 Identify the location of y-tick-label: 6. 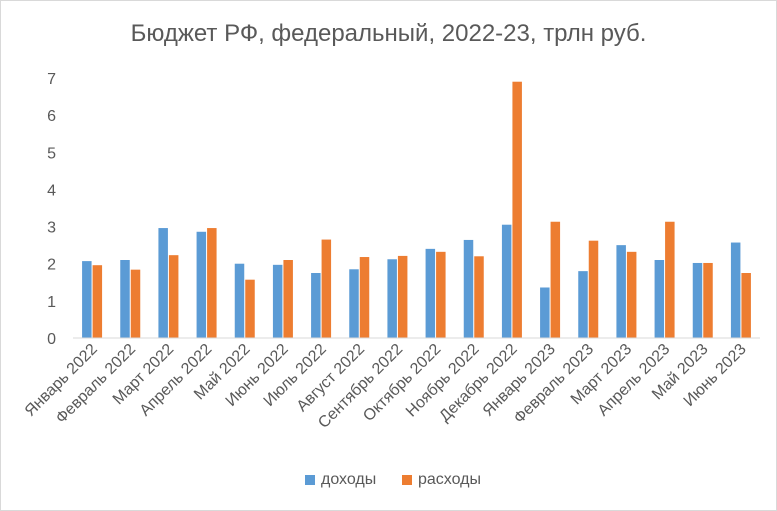
(51, 116).